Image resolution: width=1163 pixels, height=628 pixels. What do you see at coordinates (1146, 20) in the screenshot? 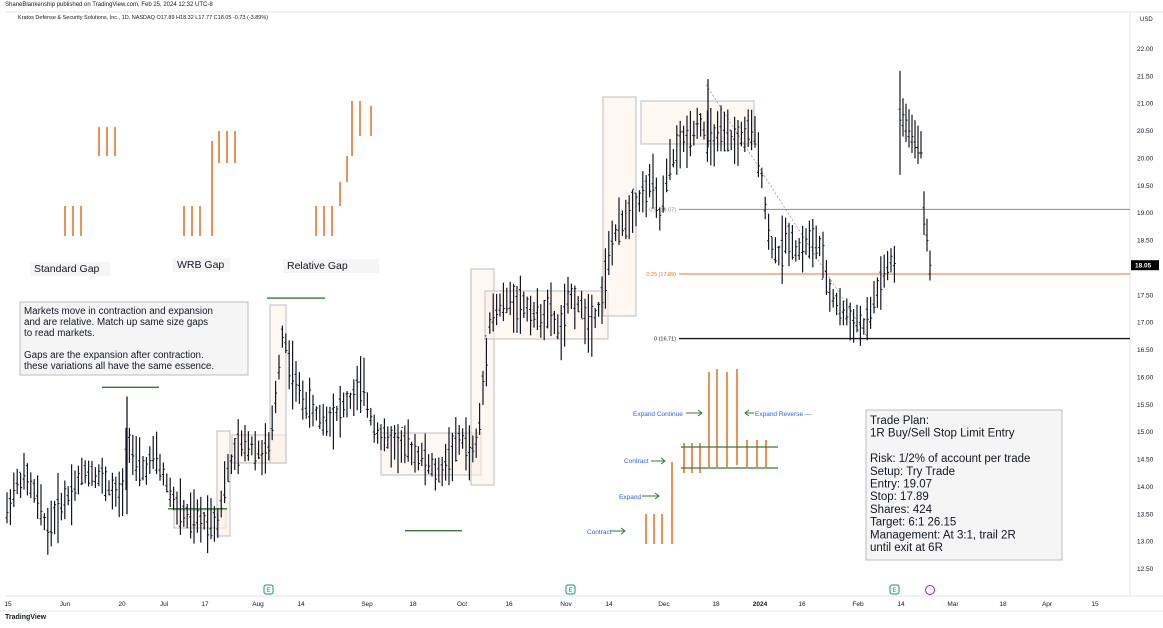
I see `currency-label: USD` at bounding box center [1146, 20].